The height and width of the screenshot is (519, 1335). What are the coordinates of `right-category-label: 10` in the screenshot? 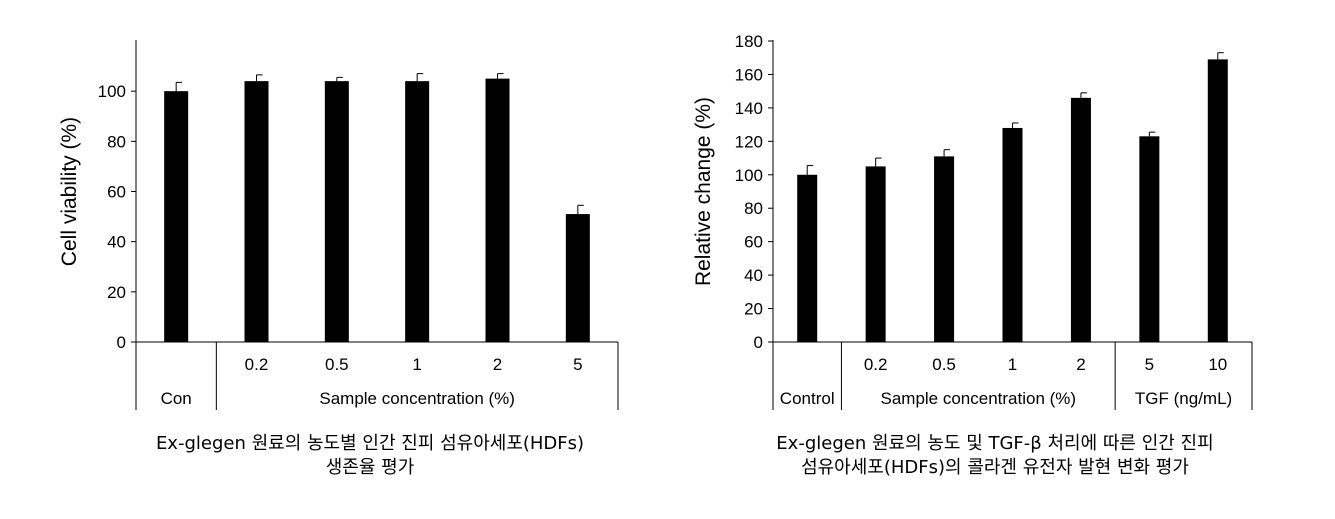 It's located at (1217, 364).